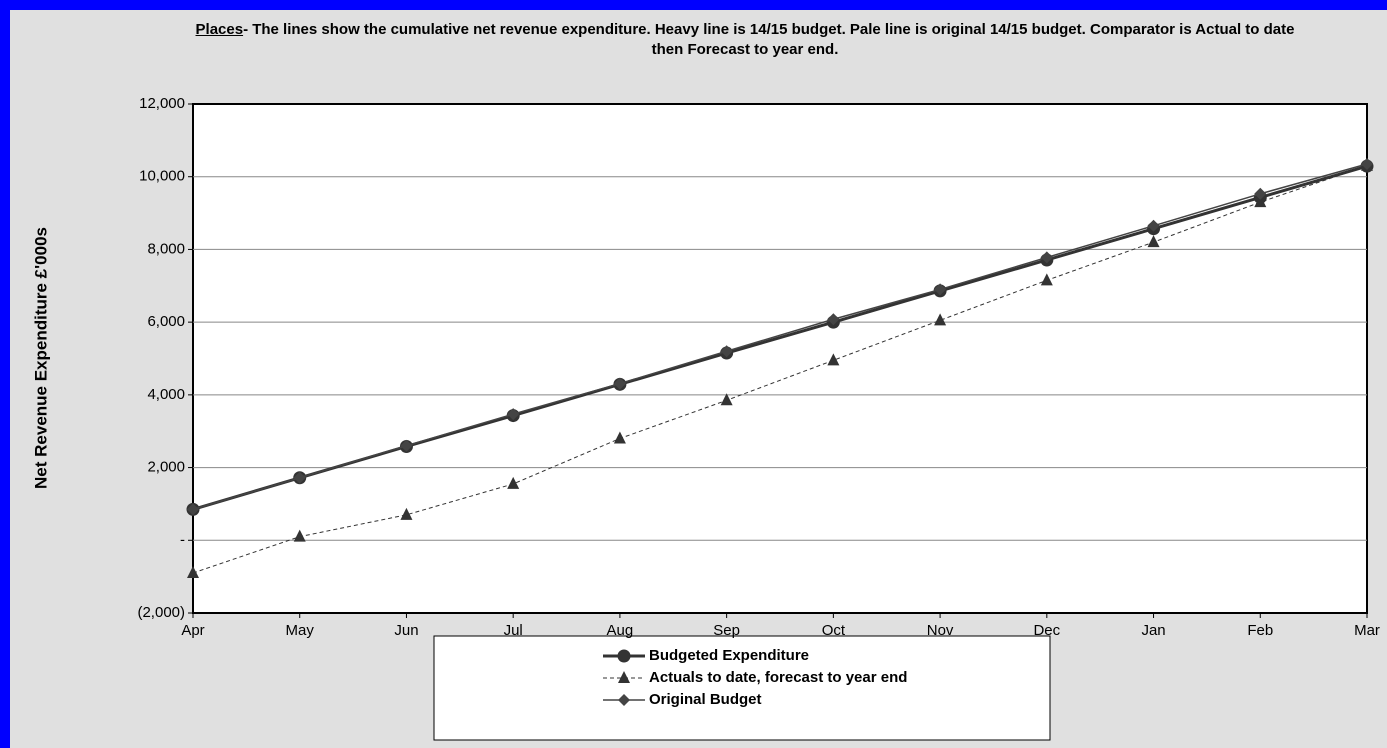 This screenshot has height=748, width=1387. What do you see at coordinates (834, 630) in the screenshot?
I see `x-tick-label: Oct` at bounding box center [834, 630].